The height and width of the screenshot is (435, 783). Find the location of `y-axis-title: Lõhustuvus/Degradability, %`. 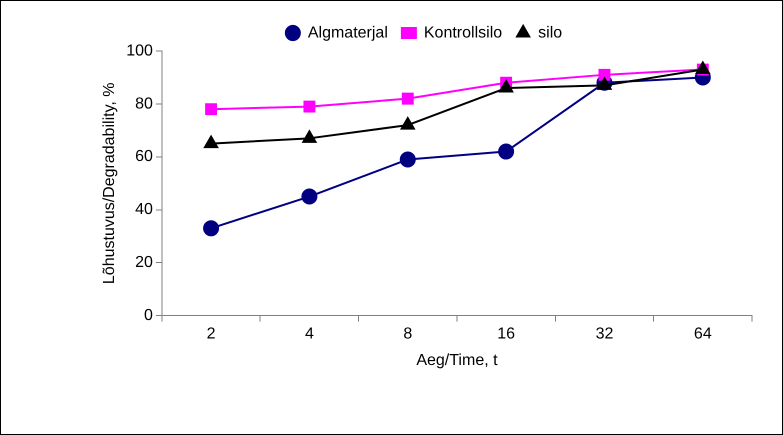

y-axis-title: Lõhustuvus/Degradability, % is located at coordinates (109, 183).